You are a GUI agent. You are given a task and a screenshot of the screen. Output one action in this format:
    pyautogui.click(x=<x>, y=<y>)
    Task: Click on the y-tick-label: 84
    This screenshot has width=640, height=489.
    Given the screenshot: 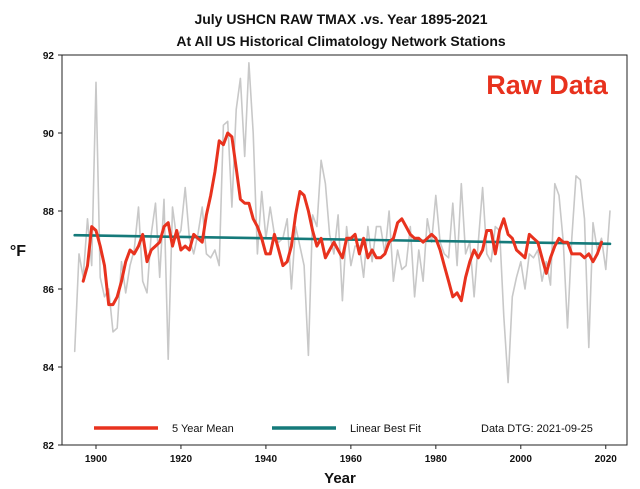 What is the action you would take?
    pyautogui.click(x=49, y=368)
    